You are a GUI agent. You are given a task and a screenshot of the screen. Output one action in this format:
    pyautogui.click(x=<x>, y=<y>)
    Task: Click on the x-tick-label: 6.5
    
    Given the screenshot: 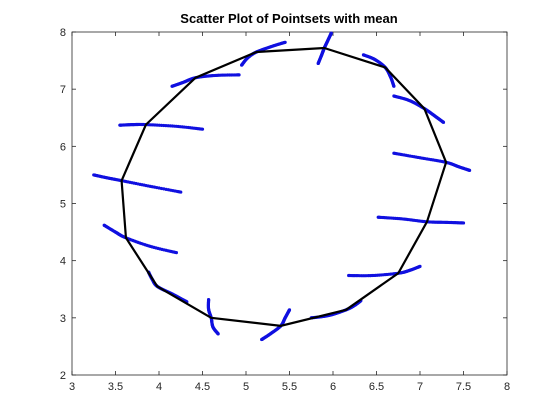 What is the action you would take?
    pyautogui.click(x=376, y=387)
    